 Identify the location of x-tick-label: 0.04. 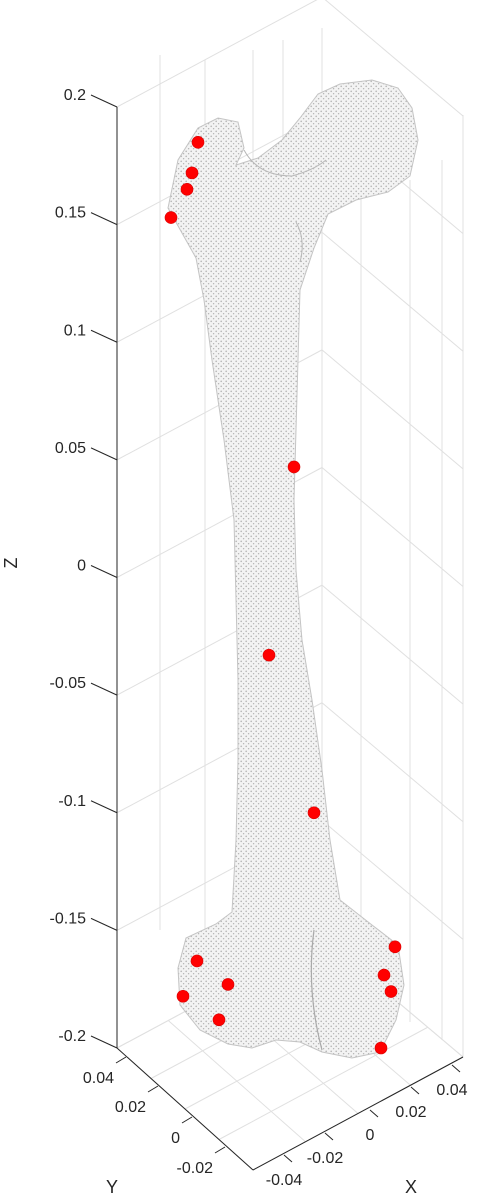
(451, 1090).